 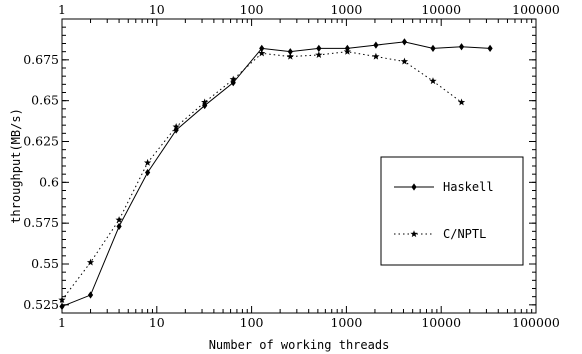 I want to click on x-tick-label-bottom: 100000, so click(x=536, y=322).